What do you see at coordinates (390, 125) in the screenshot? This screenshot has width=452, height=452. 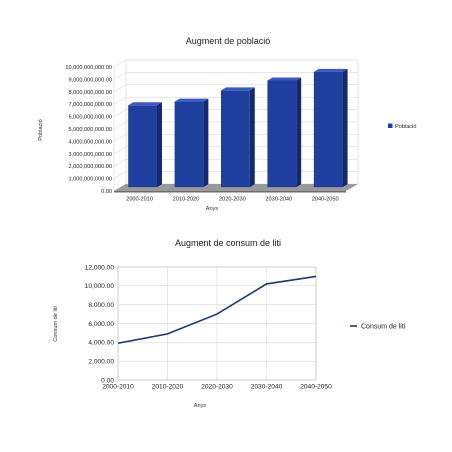 I see `chart1-legend-swatch` at bounding box center [390, 125].